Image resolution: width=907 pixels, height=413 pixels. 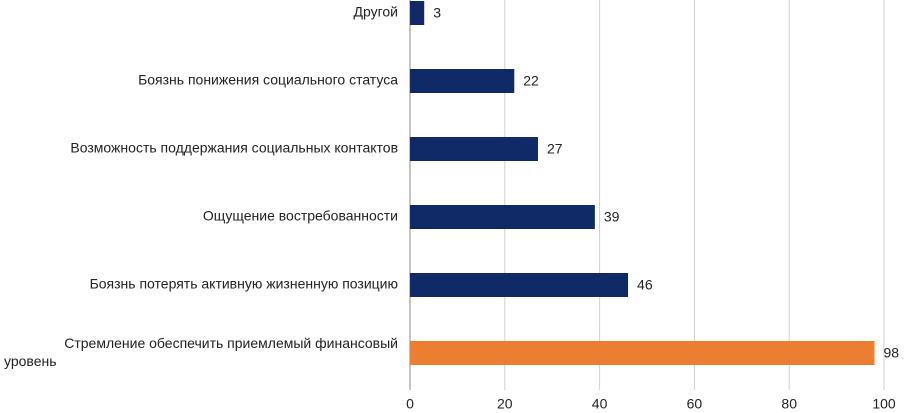 What do you see at coordinates (437, 13) in the screenshot?
I see `data-label: 3` at bounding box center [437, 13].